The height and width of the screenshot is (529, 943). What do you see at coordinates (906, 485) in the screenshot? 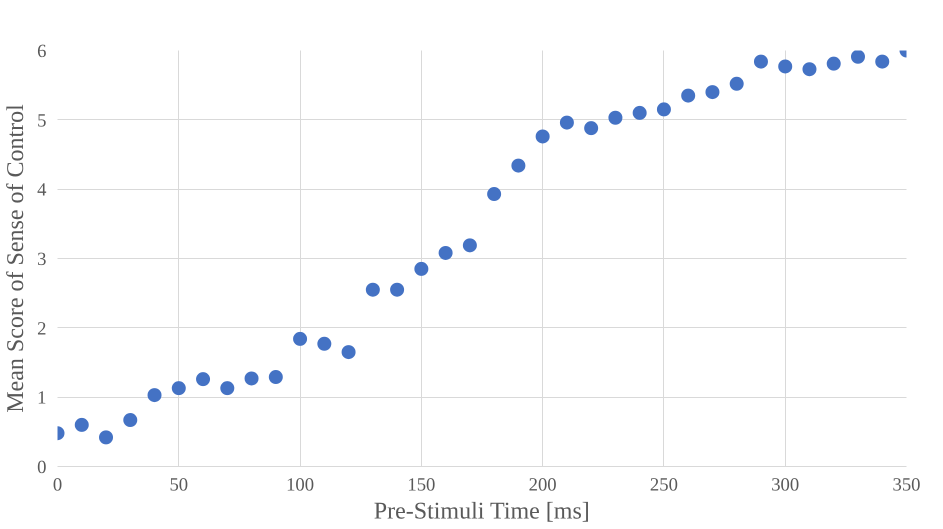
I see `x-tick-label: 350` at bounding box center [906, 485].